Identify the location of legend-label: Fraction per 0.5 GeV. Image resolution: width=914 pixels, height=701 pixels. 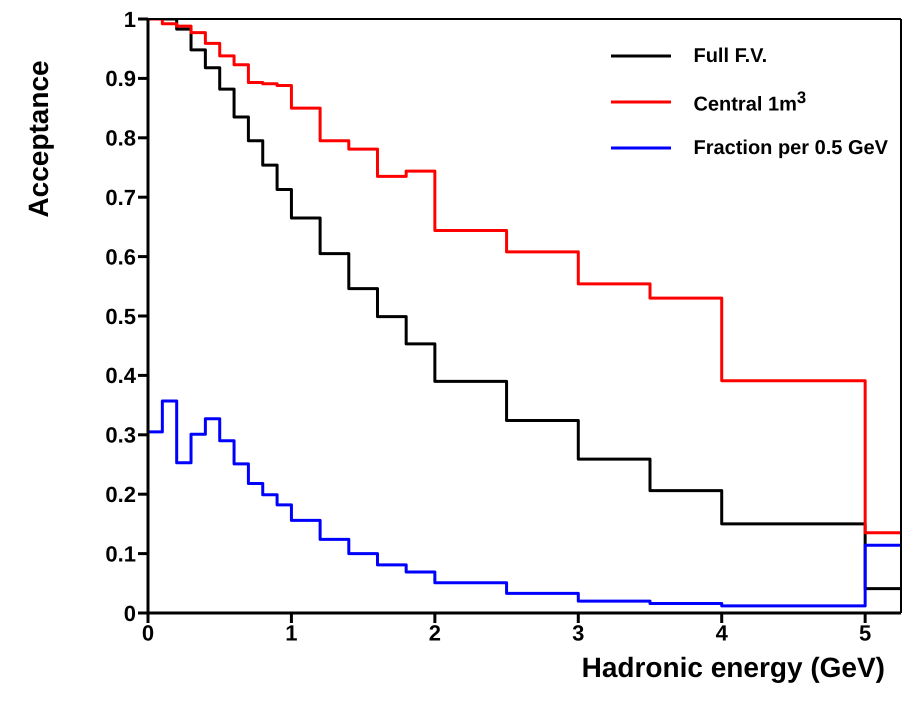
(790, 148).